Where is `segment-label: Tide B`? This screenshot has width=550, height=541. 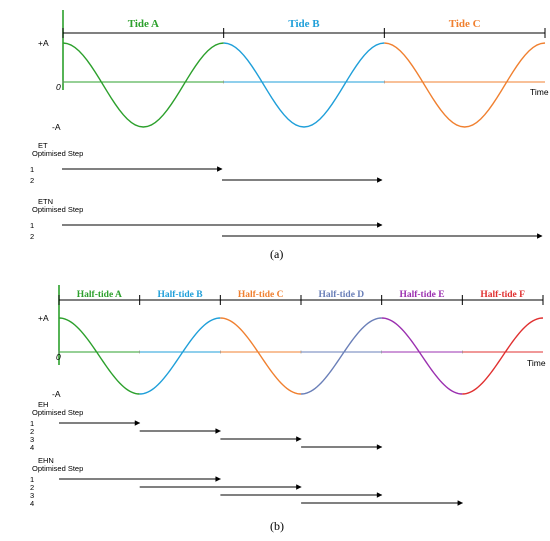 segment-label: Tide B is located at coordinates (304, 24).